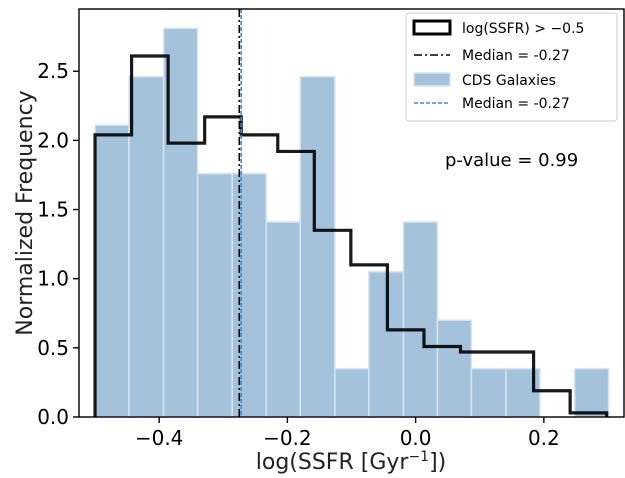 This screenshot has width=625, height=478. I want to click on legend-label-cds: CDS Galaxies, so click(509, 81).